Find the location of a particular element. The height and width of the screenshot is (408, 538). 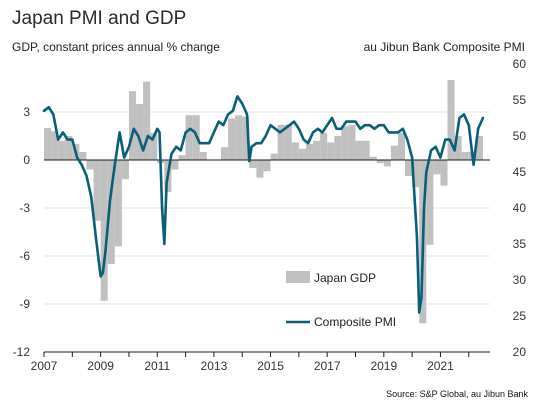

legend-gdp-label: Japan GDP is located at coordinates (345, 278).